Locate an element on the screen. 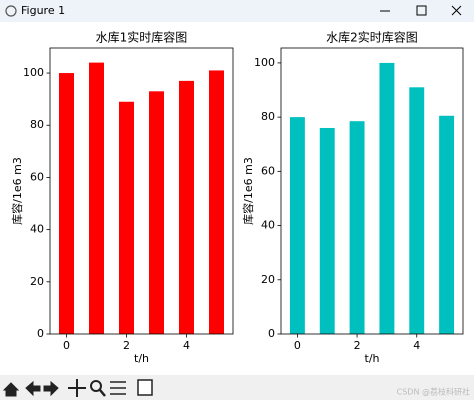 This screenshot has height=404, width=474. home-button is located at coordinates (11, 389).